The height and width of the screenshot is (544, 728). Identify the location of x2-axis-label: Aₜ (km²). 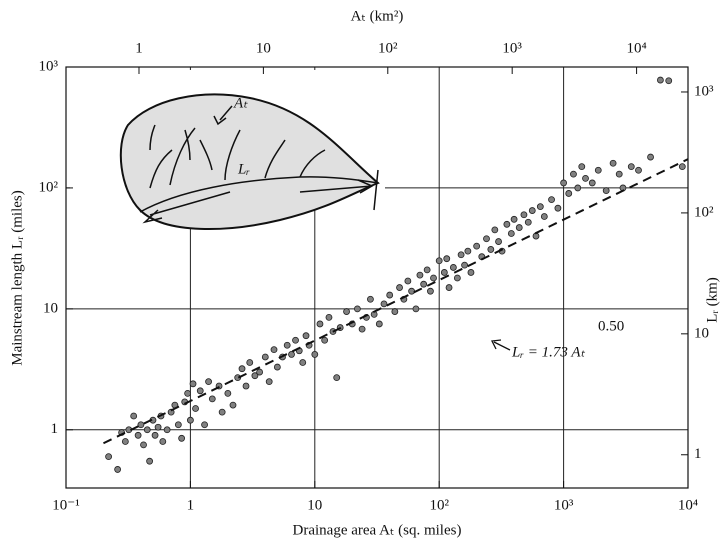
(377, 16).